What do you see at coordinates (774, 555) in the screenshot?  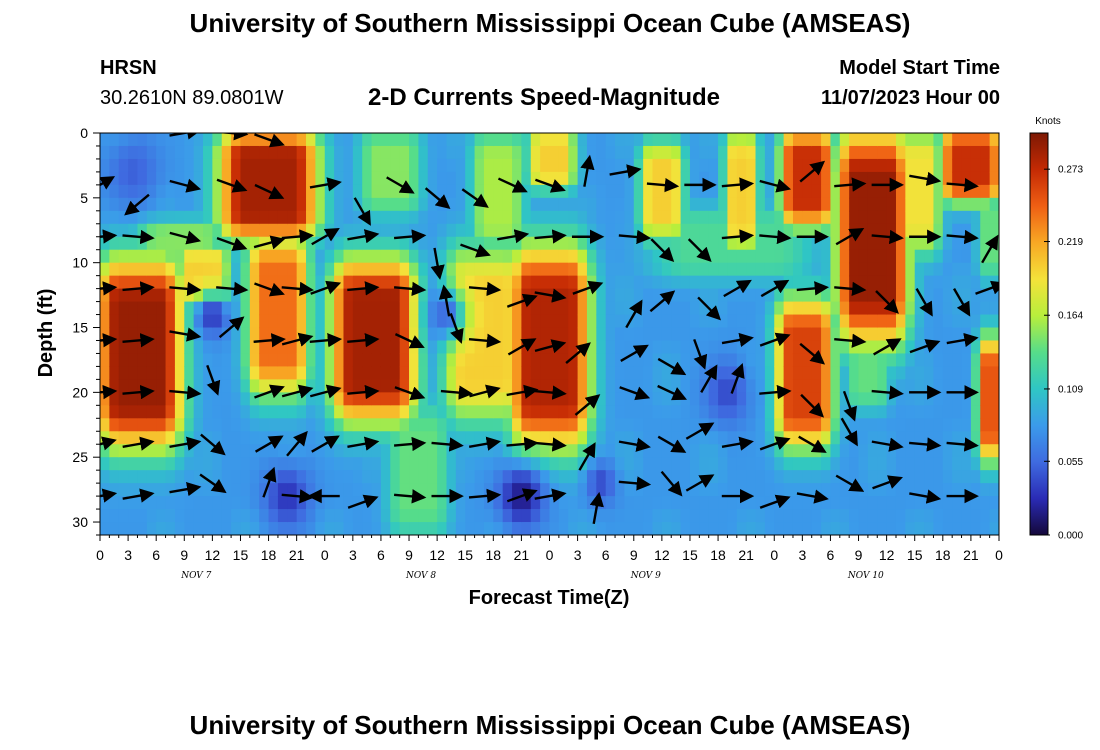 I see `x-tick-label: 0` at bounding box center [774, 555].